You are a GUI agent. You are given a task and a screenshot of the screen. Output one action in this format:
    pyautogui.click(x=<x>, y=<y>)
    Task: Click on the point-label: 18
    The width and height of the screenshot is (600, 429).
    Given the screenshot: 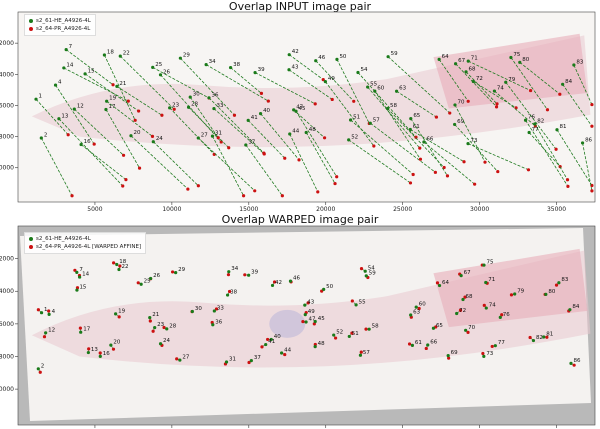 What is the action you would take?
    pyautogui.click(x=122, y=262)
    